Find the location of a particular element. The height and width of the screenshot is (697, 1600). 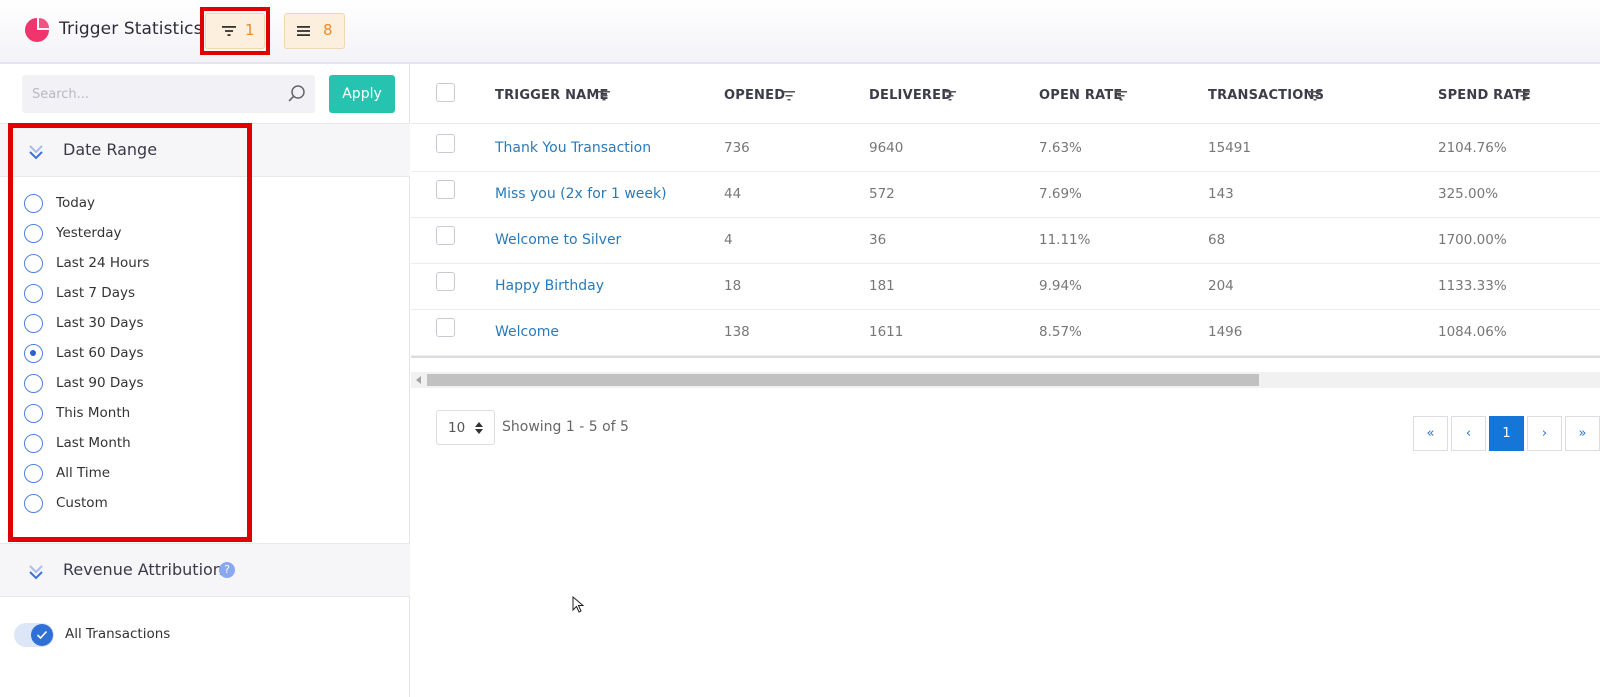

columns-toggle-button: 8 is located at coordinates (314, 31).